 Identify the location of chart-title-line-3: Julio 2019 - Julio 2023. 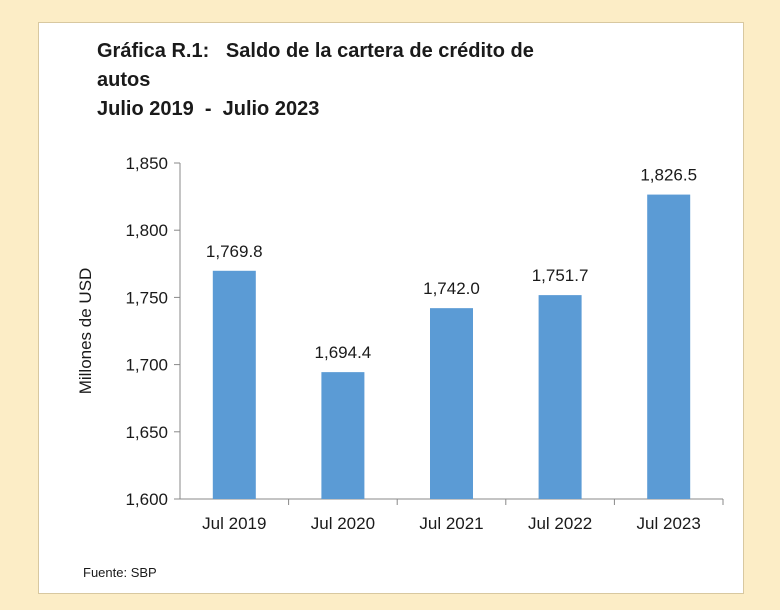
(208, 109).